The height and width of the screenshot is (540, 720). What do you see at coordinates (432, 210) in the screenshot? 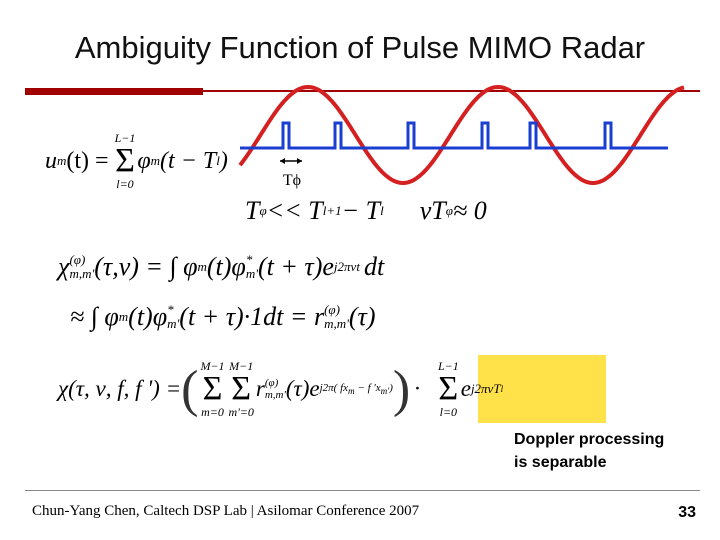
I see `eq-text: νT` at bounding box center [432, 210].